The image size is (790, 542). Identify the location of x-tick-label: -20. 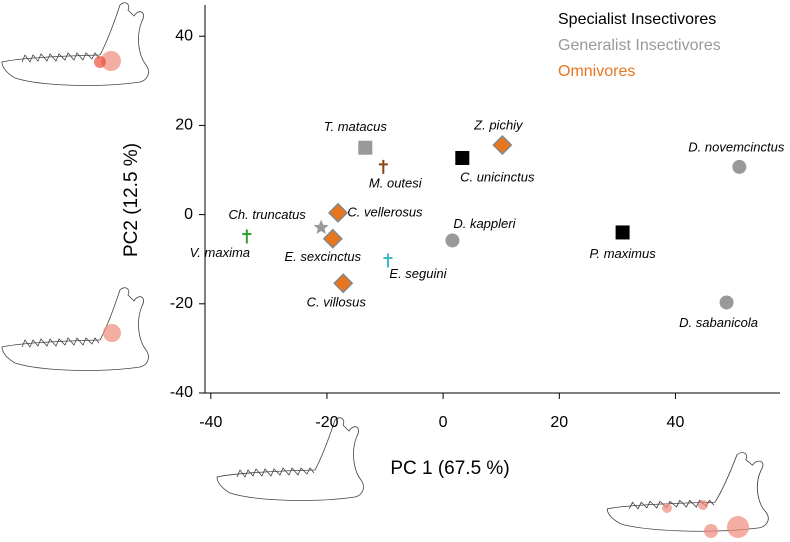
(326, 422).